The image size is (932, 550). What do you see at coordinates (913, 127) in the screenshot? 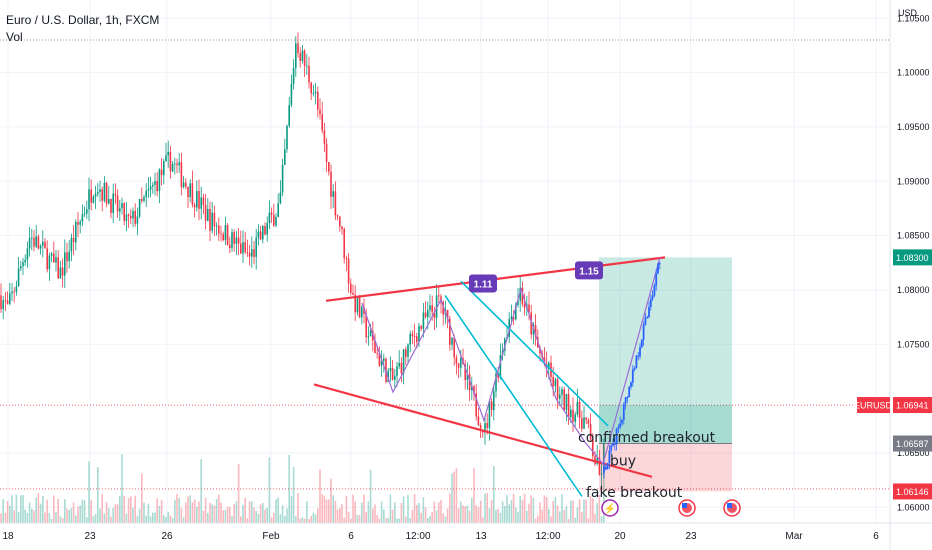
I see `price-tick-label: 1.09500` at bounding box center [913, 127].